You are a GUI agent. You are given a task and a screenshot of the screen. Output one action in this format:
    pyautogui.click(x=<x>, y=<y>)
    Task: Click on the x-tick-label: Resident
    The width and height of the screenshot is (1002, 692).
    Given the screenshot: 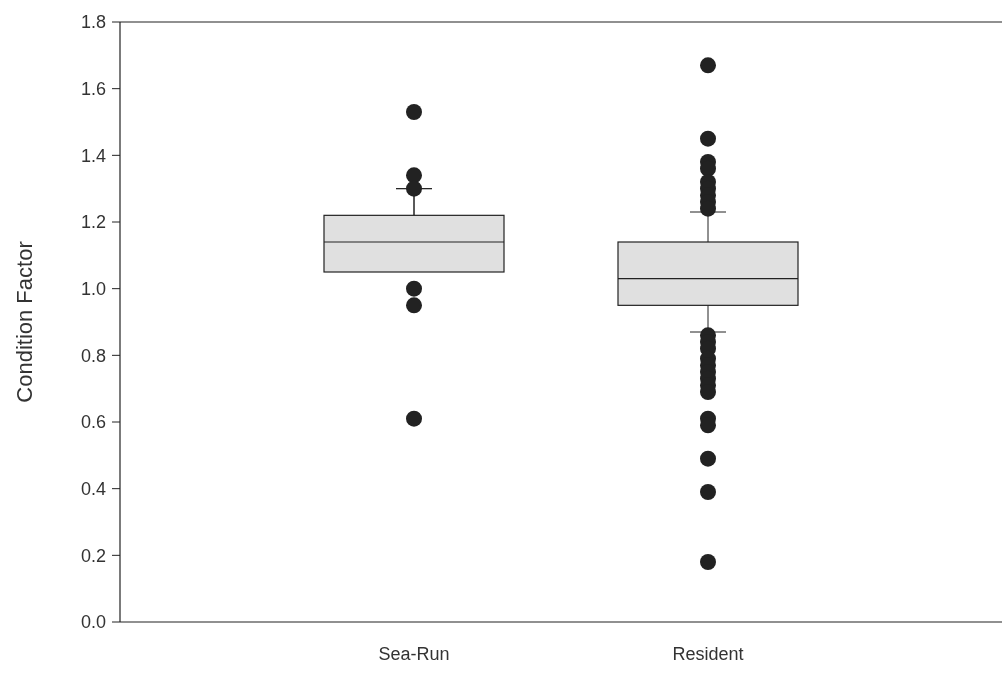 What is the action you would take?
    pyautogui.click(x=708, y=654)
    